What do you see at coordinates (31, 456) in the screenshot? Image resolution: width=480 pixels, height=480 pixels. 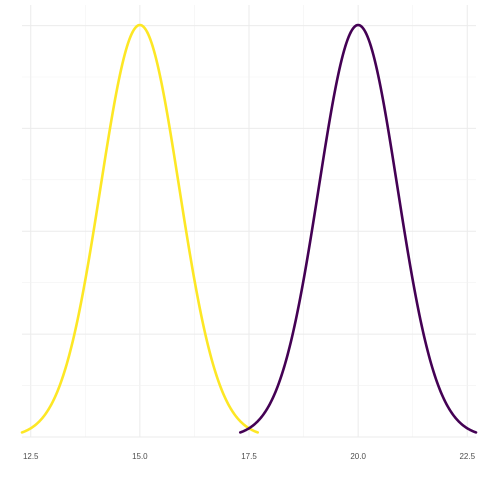 I see `x-tick-label: 12.5` at bounding box center [31, 456].